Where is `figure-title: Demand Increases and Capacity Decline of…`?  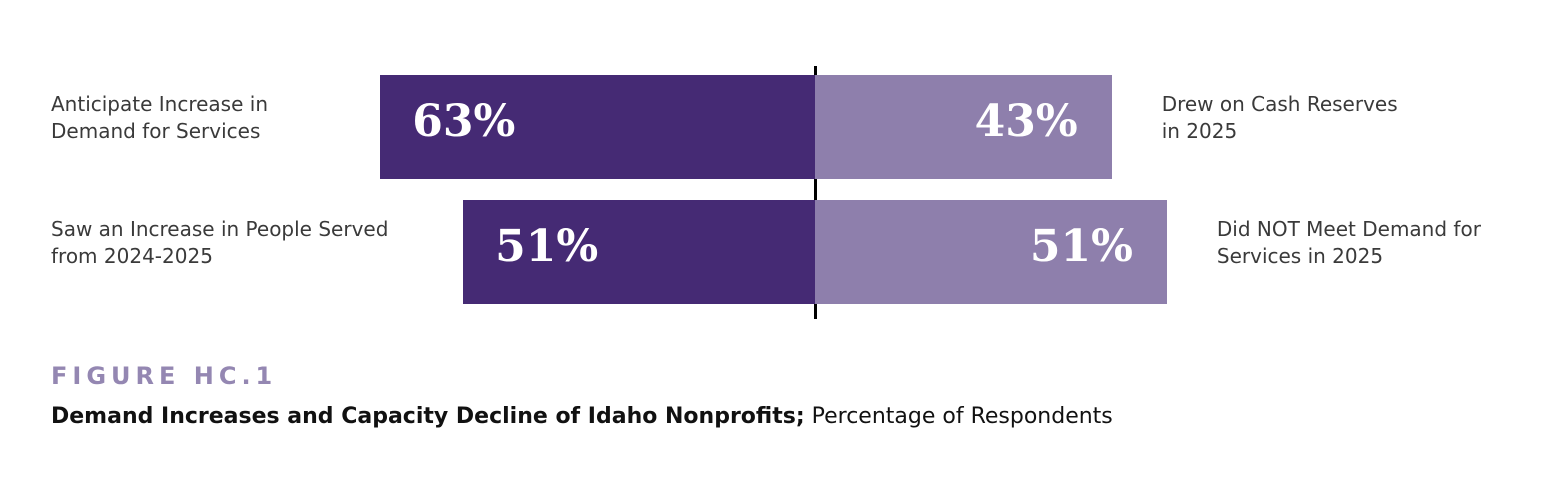
figure-title: Demand Increases and Capacity Decline of… is located at coordinates (582, 416).